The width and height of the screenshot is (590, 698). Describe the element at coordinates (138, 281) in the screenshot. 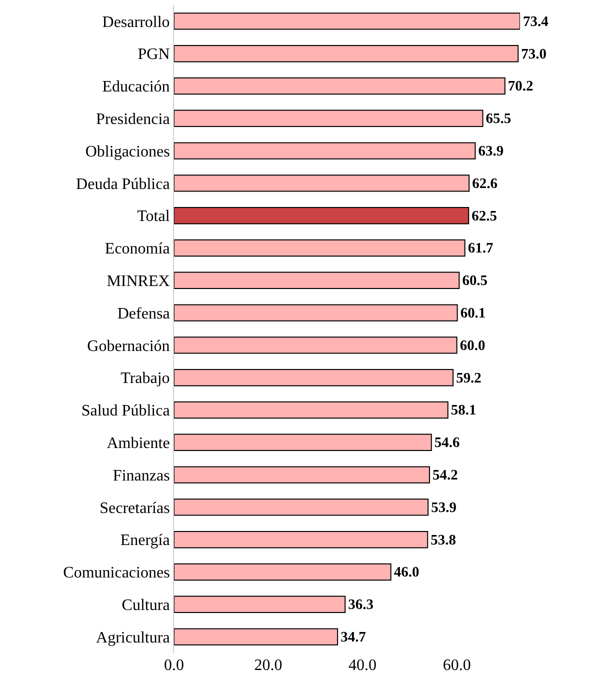

I see `y-tick-label: MINREX` at that location.